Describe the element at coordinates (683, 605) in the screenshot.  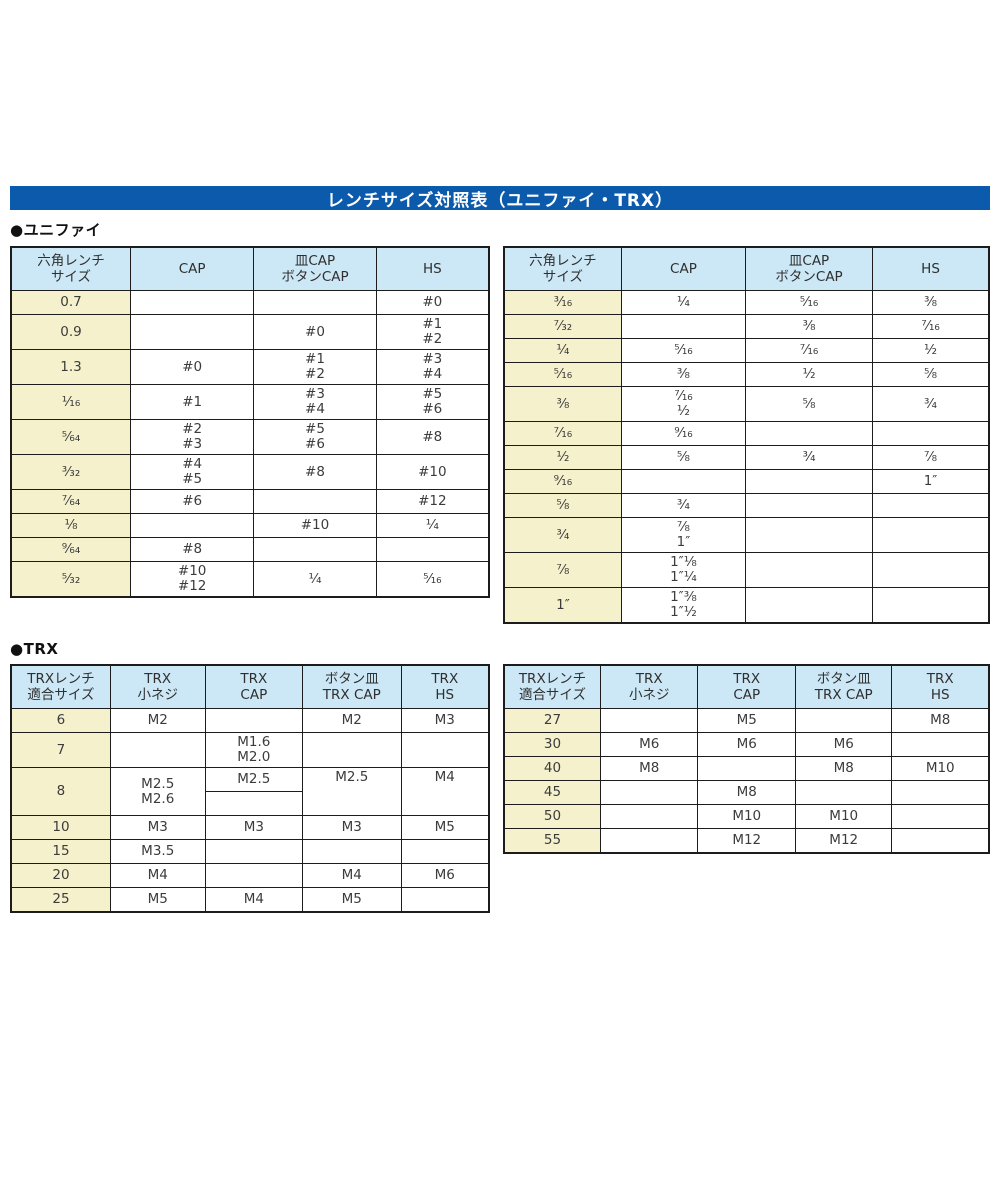
I see `value-cell: 1″³⁄₈ 1″¹⁄₂` at that location.